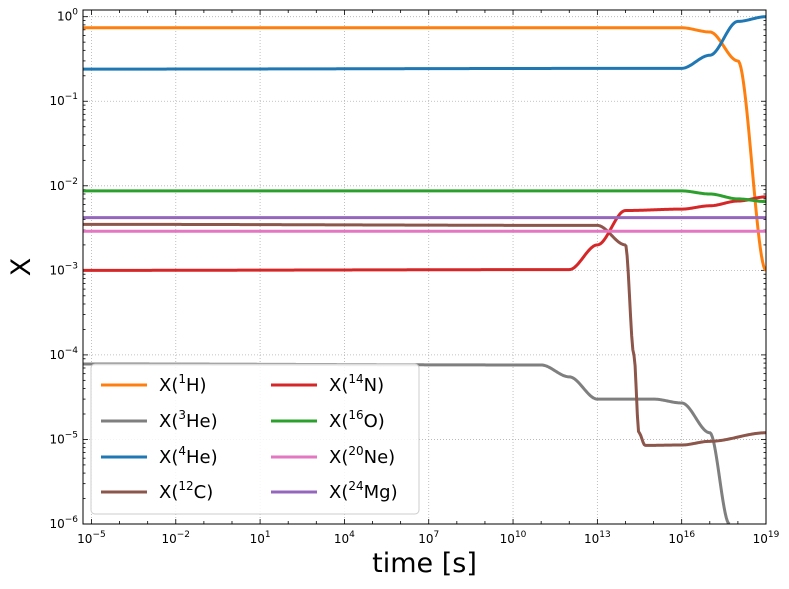  What do you see at coordinates (63, 354) in the screenshot?
I see `y-tick-label: 10⁻⁴` at bounding box center [63, 354].